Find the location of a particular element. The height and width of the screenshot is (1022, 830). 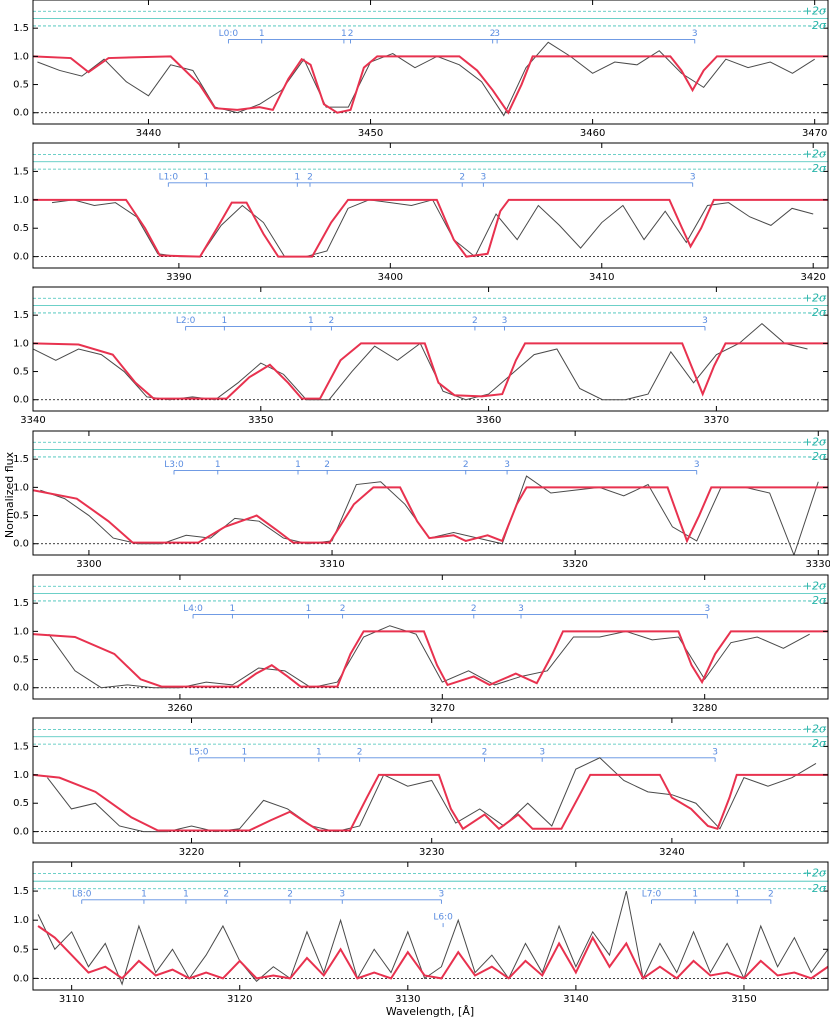

ladder-label: L4:0 is located at coordinates (193, 609).